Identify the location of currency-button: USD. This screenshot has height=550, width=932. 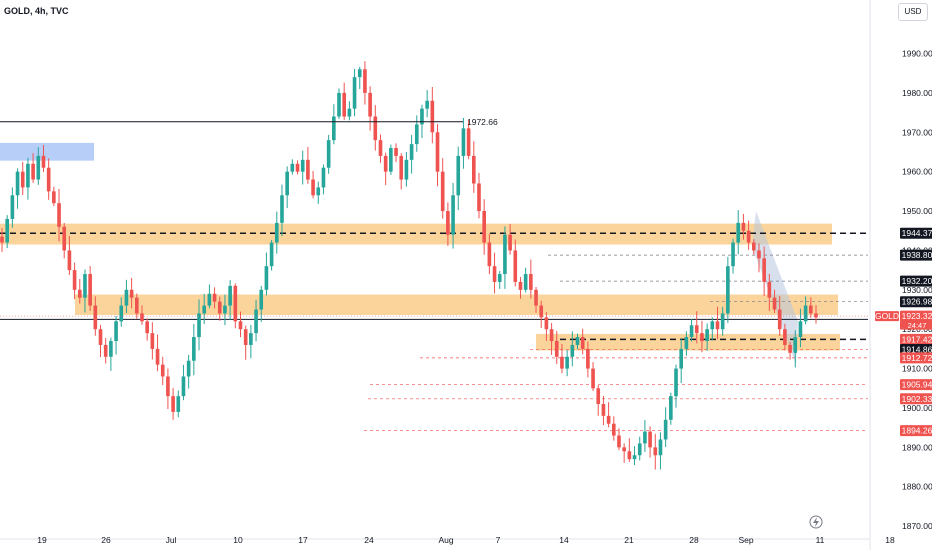
(913, 12).